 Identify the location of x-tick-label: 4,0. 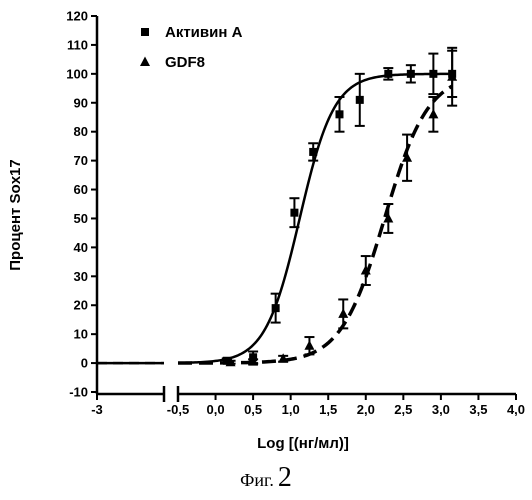
(516, 409).